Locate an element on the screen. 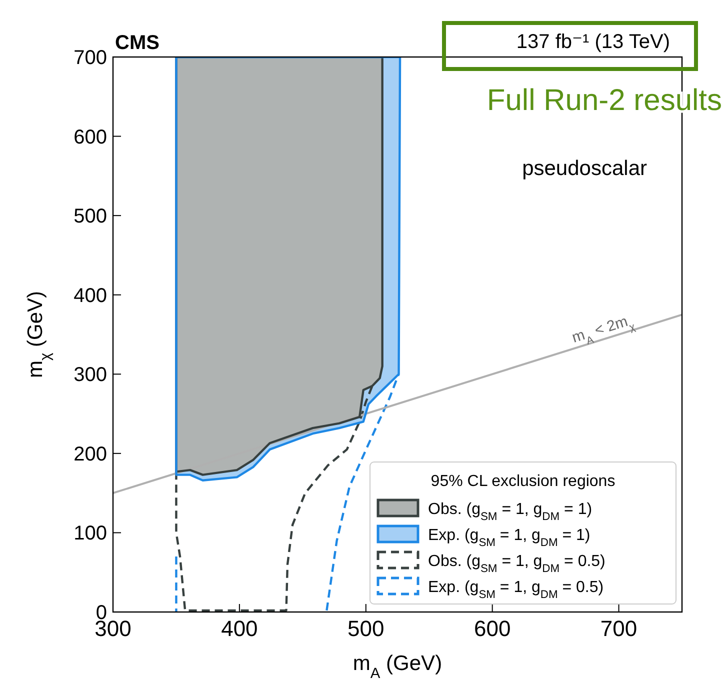 This screenshot has width=724, height=679. x-tick-label: 500 is located at coordinates (366, 628).